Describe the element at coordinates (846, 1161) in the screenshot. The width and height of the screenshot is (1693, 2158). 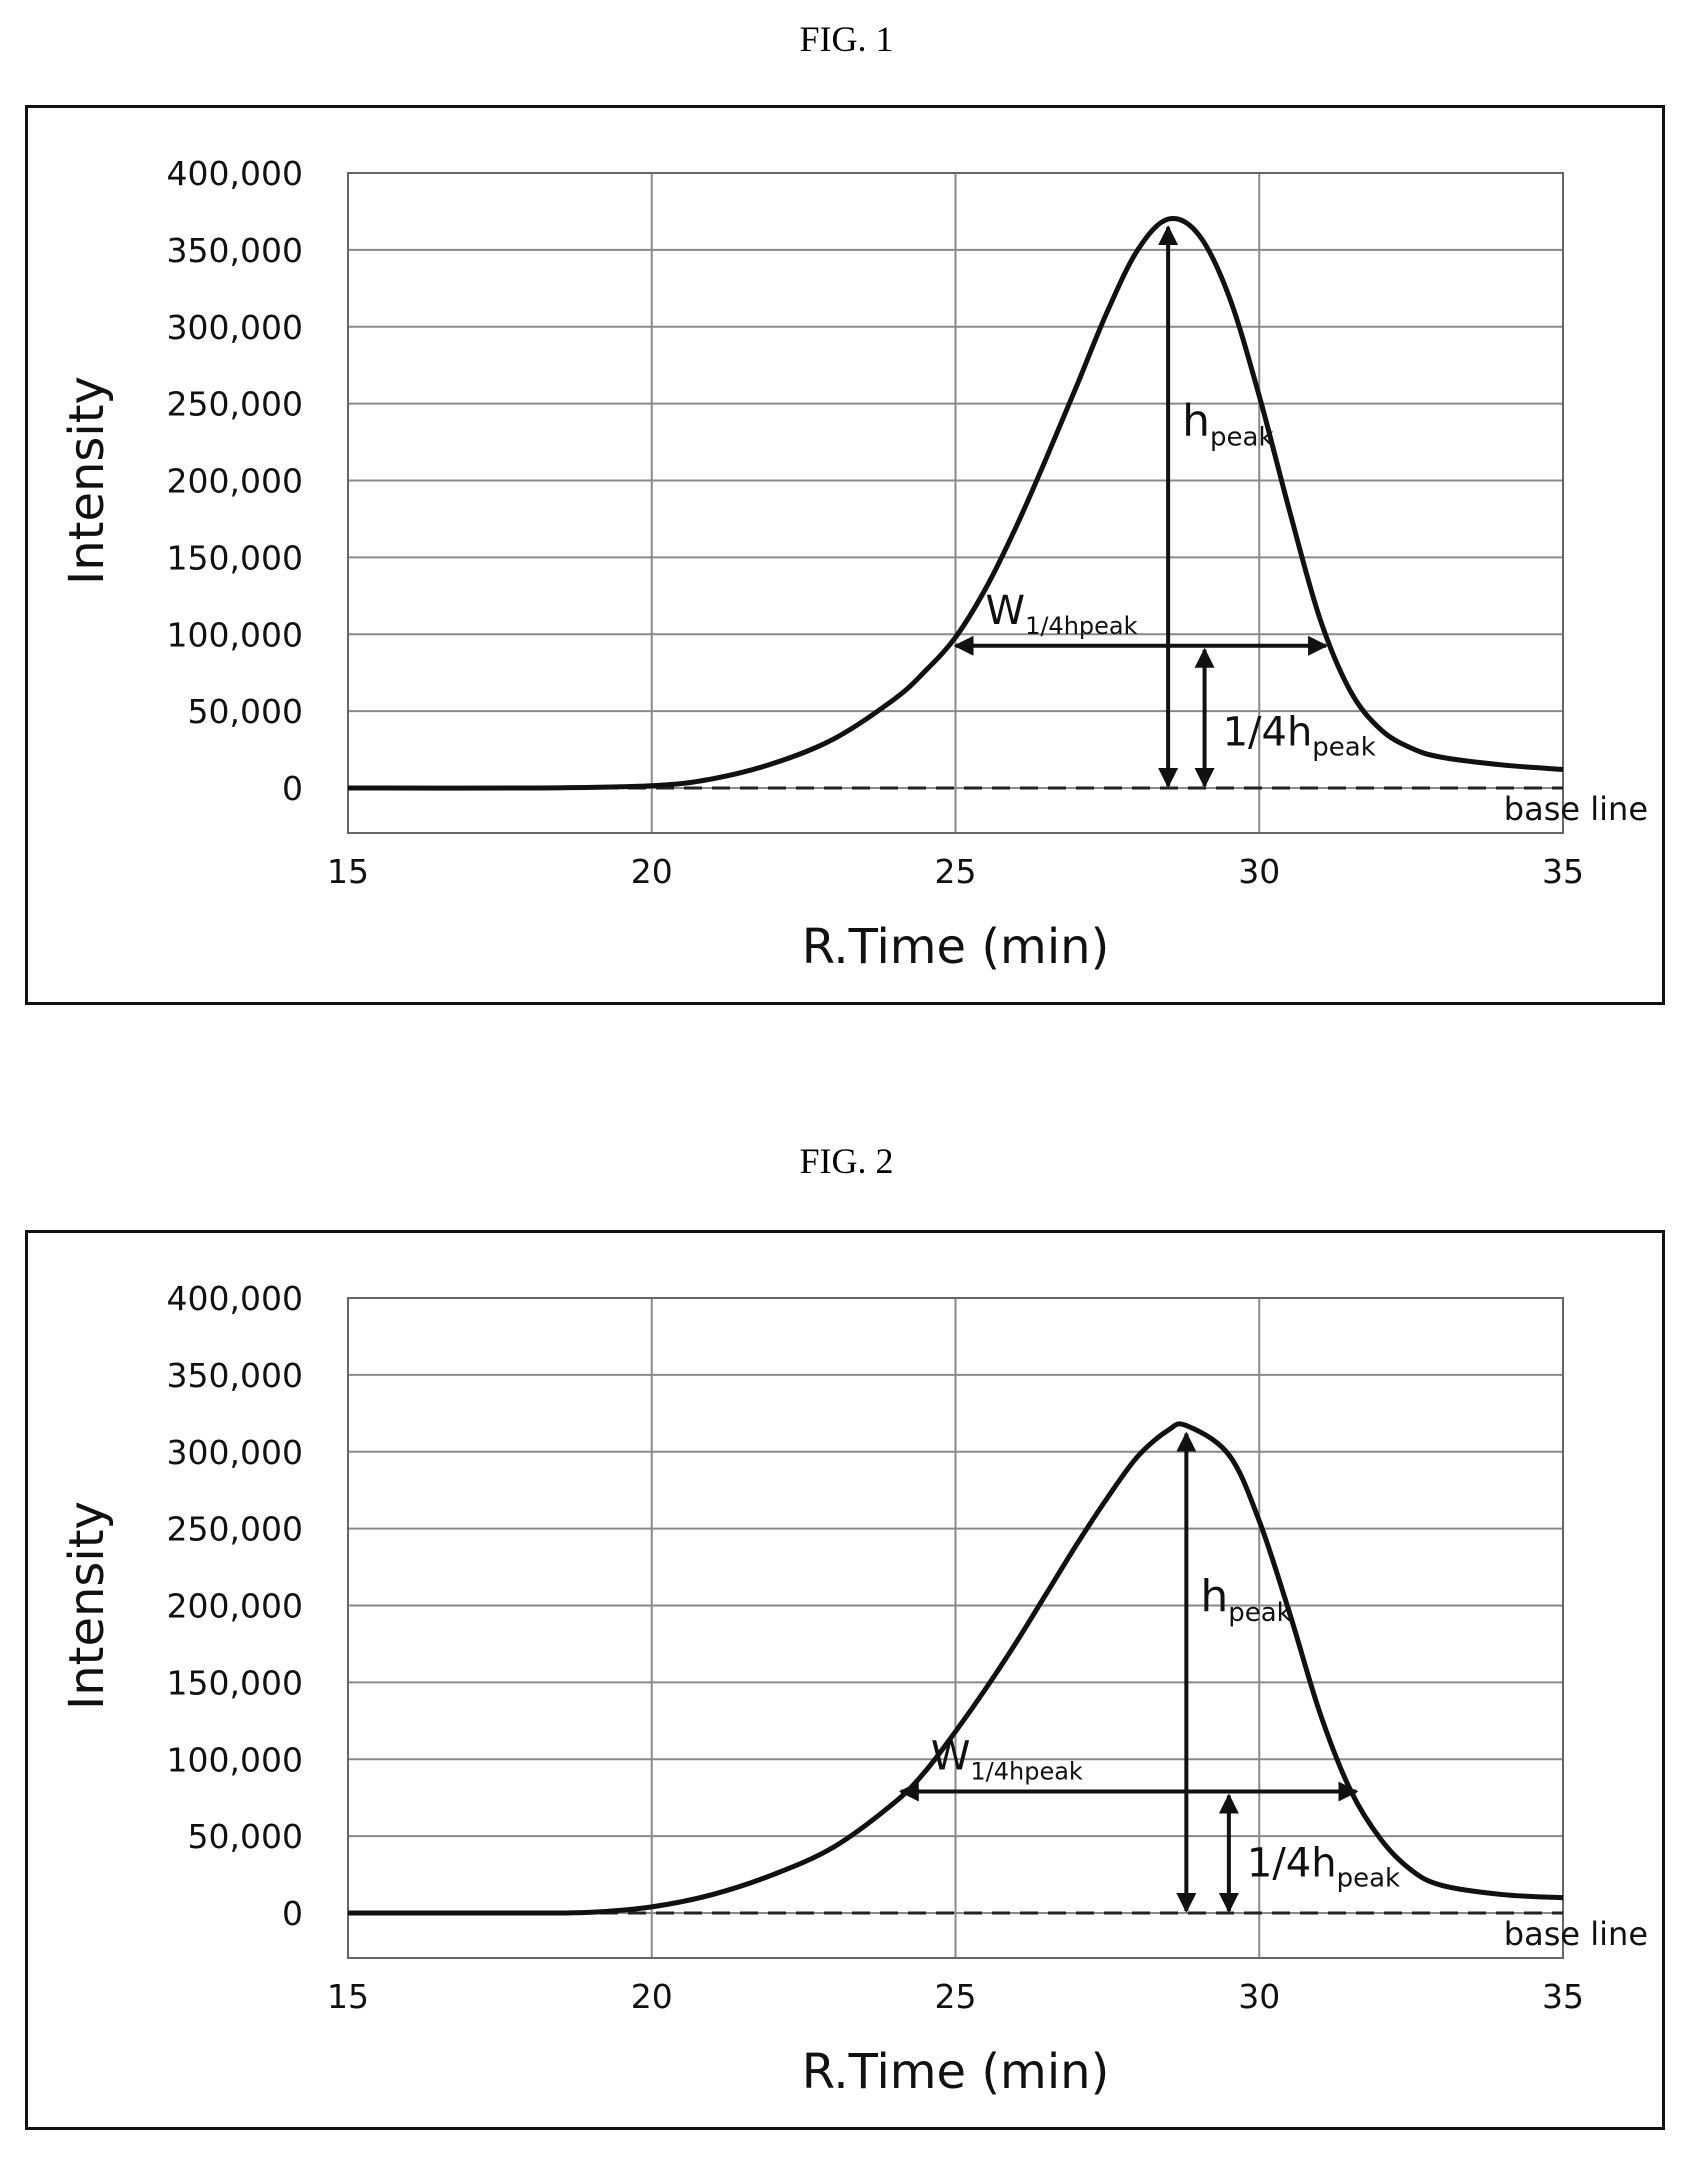
I see `figure-2-caption: FIG. 2` at that location.